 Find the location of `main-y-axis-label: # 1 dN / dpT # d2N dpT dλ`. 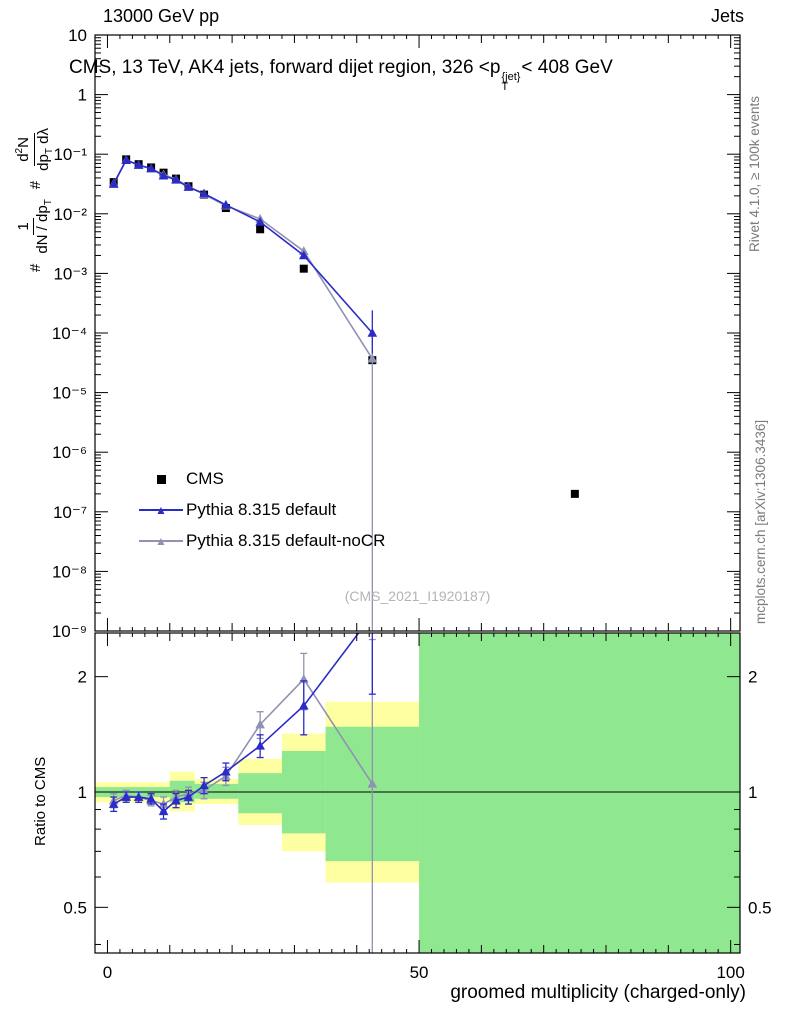

main-y-axis-label: # 1 dN / dpT # d2N dpT dλ is located at coordinates (35, 200).